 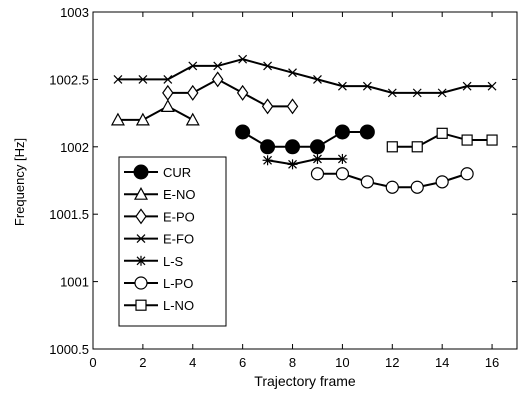 I want to click on series-line-e-fo, so click(x=305, y=76).